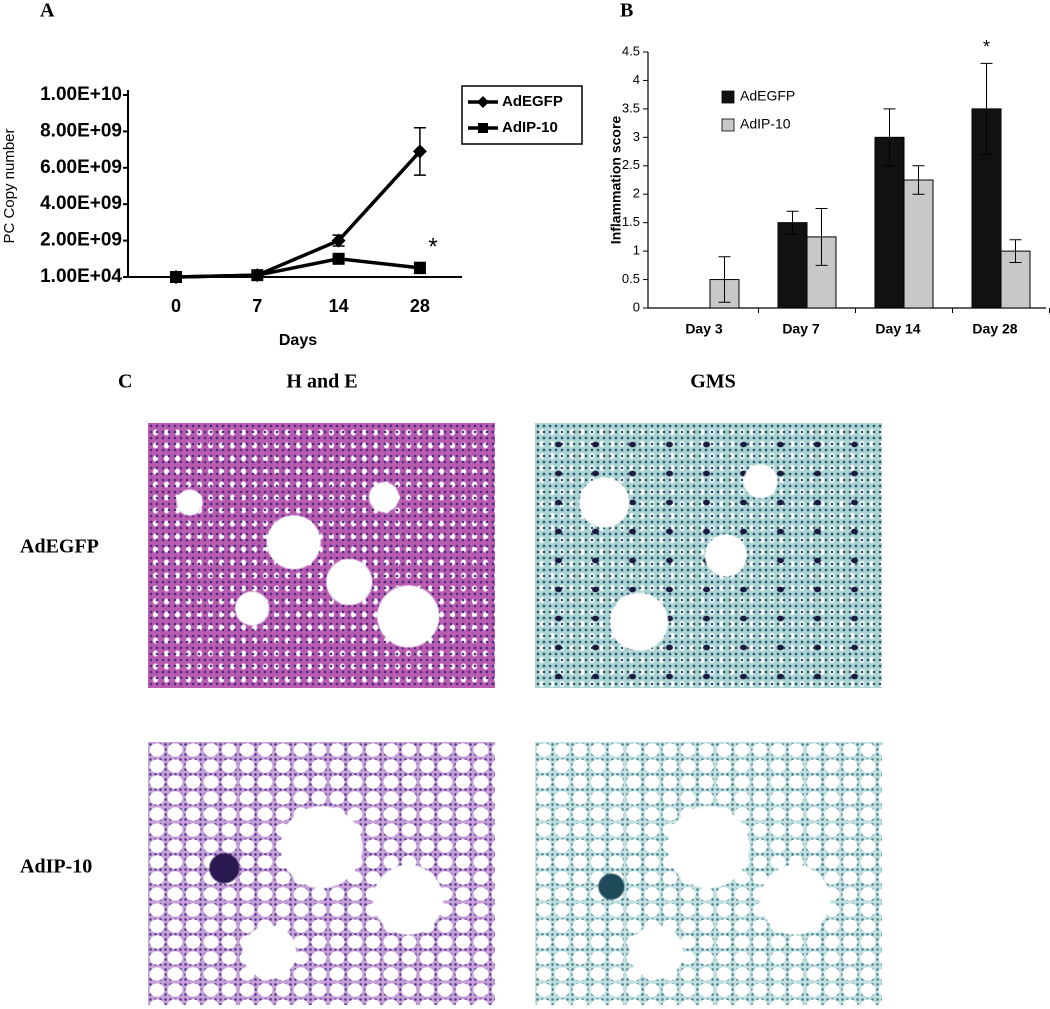 This screenshot has width=1050, height=1009. What do you see at coordinates (636, 306) in the screenshot?
I see `y-tick-label: 0` at bounding box center [636, 306].